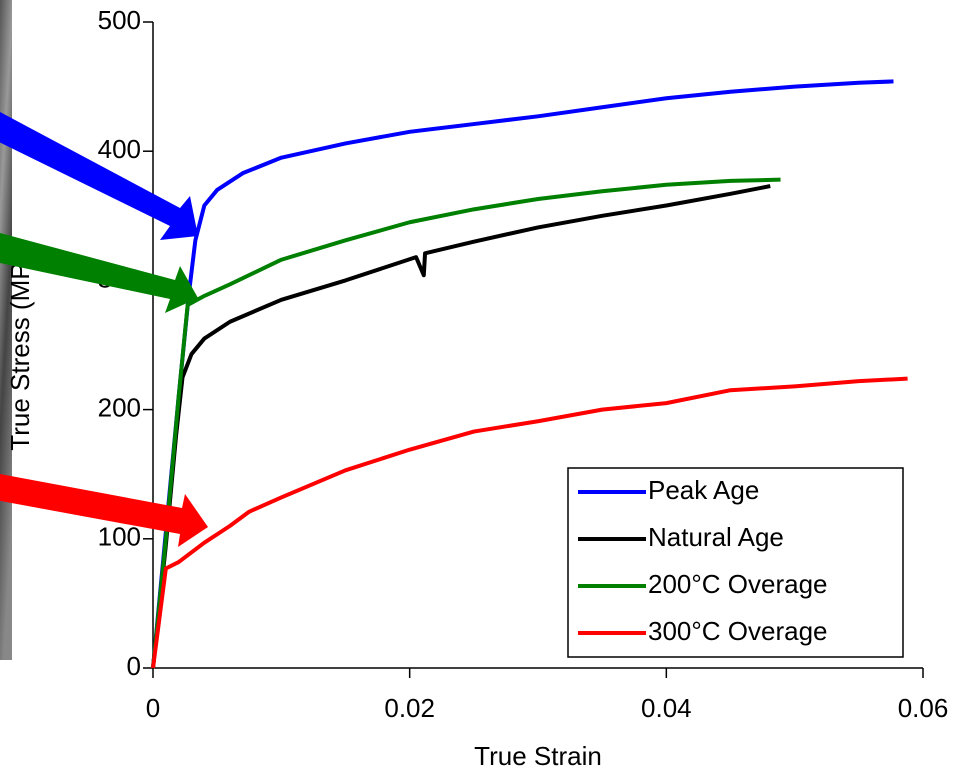 This screenshot has width=963, height=781. I want to click on blue-arrow, so click(99, 176).